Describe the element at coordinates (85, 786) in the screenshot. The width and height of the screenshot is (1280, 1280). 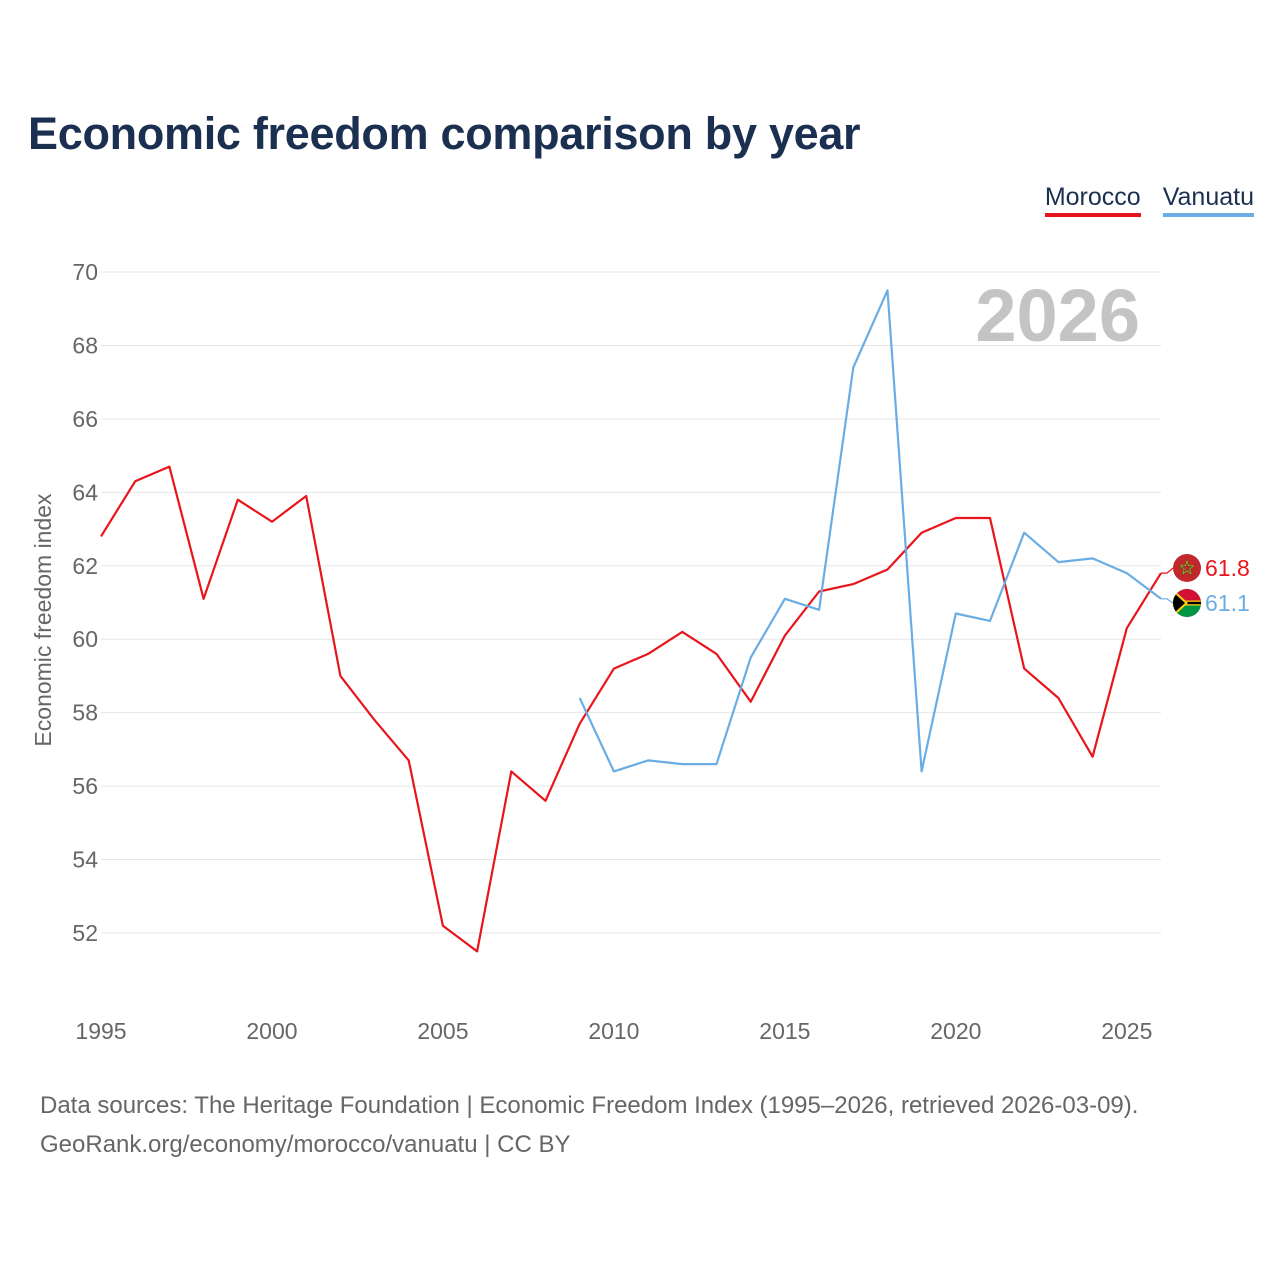
I see `y-tick-label-56: 56` at that location.